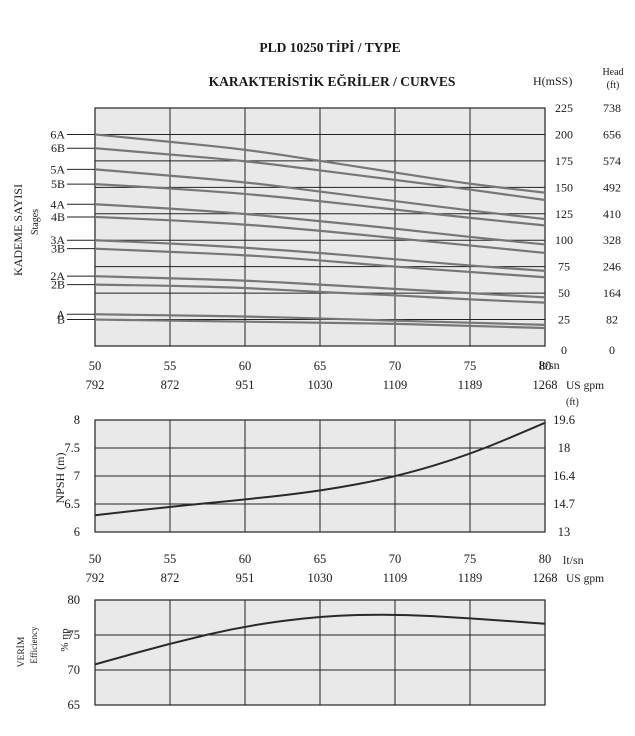 This screenshot has width=635, height=736. Describe the element at coordinates (77, 532) in the screenshot. I see `npsh-y-tick-left: 6` at that location.